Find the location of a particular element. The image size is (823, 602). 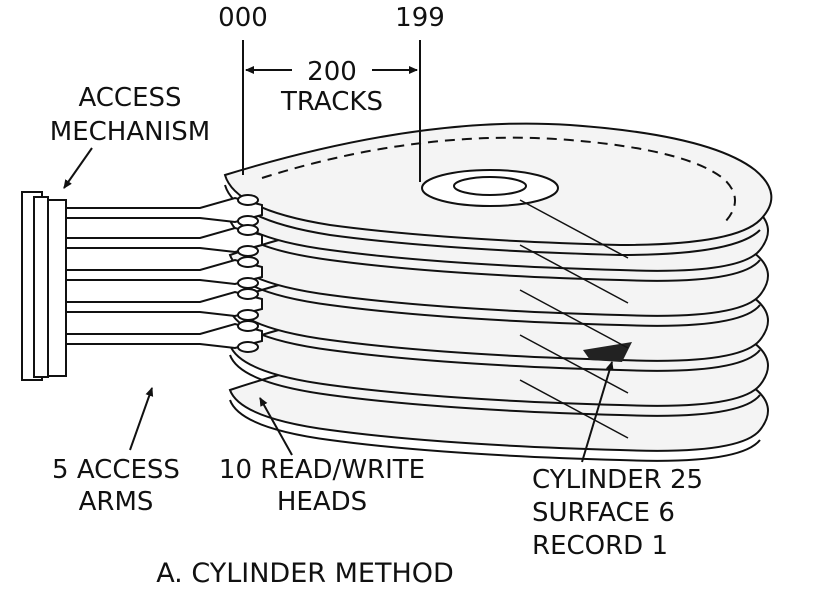

outer-track-dashed is located at coordinates (498, 179).